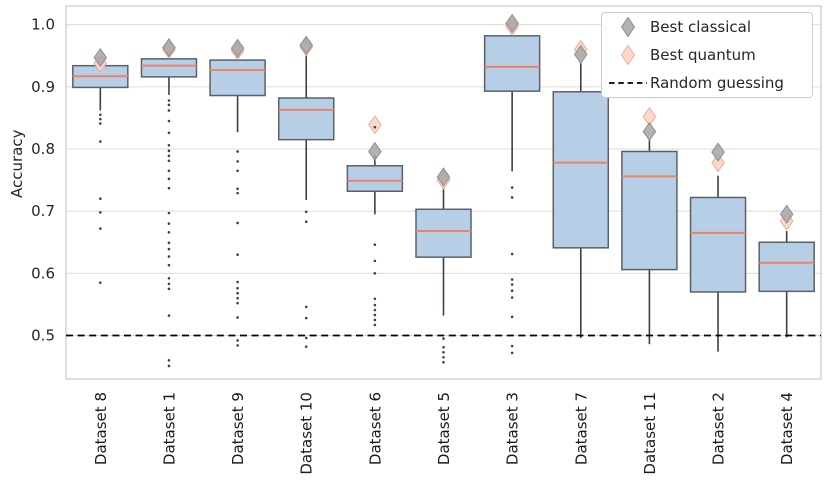  I want to click on dashed-line-icon, so click(628, 83).